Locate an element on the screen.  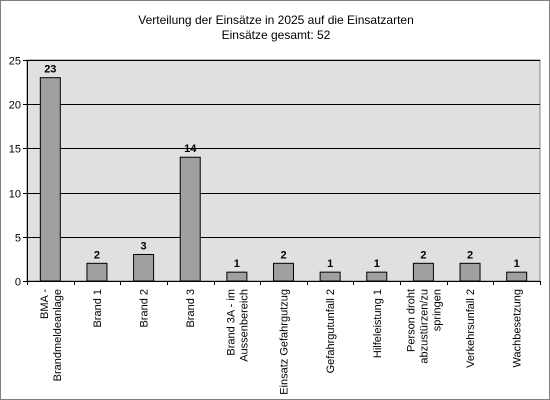
data-label: 14 is located at coordinates (190, 149).